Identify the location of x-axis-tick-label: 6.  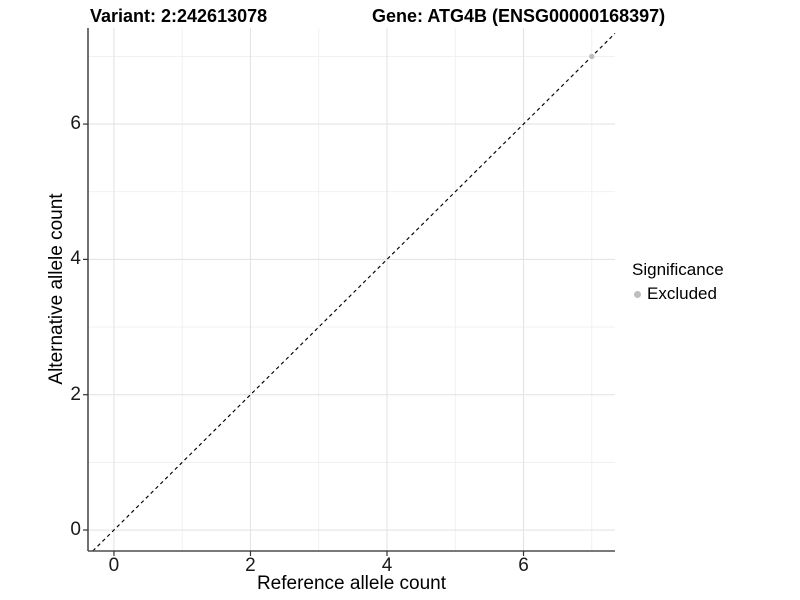
(523, 565).